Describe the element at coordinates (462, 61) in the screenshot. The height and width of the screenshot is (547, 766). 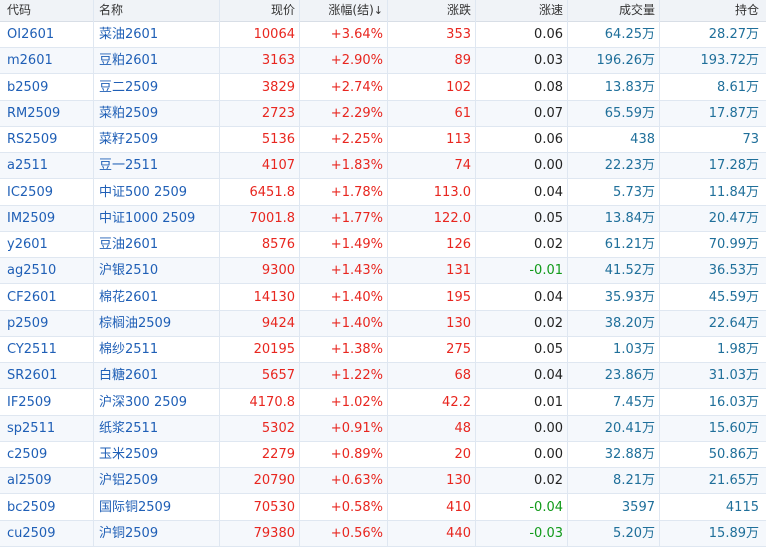
I see `cell-change: 89` at that location.